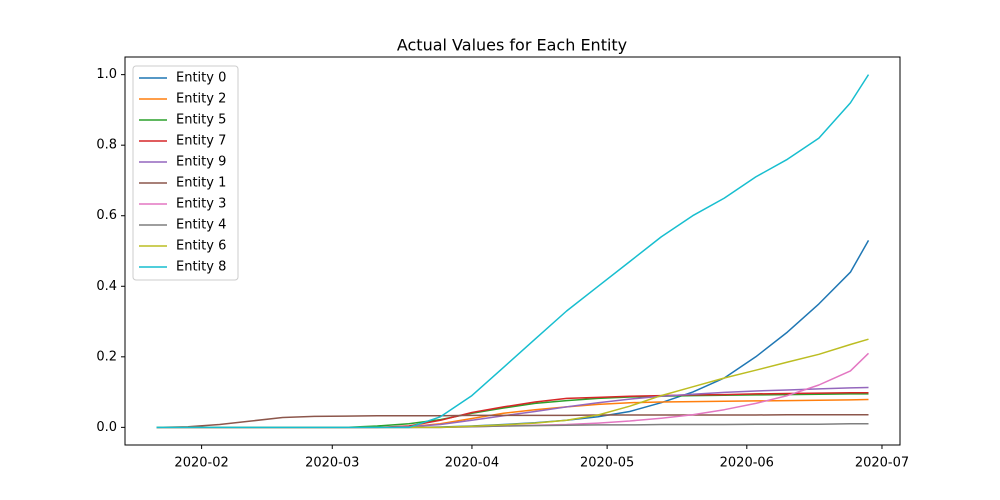  I want to click on x-tick-label: 2020-05, so click(607, 463).